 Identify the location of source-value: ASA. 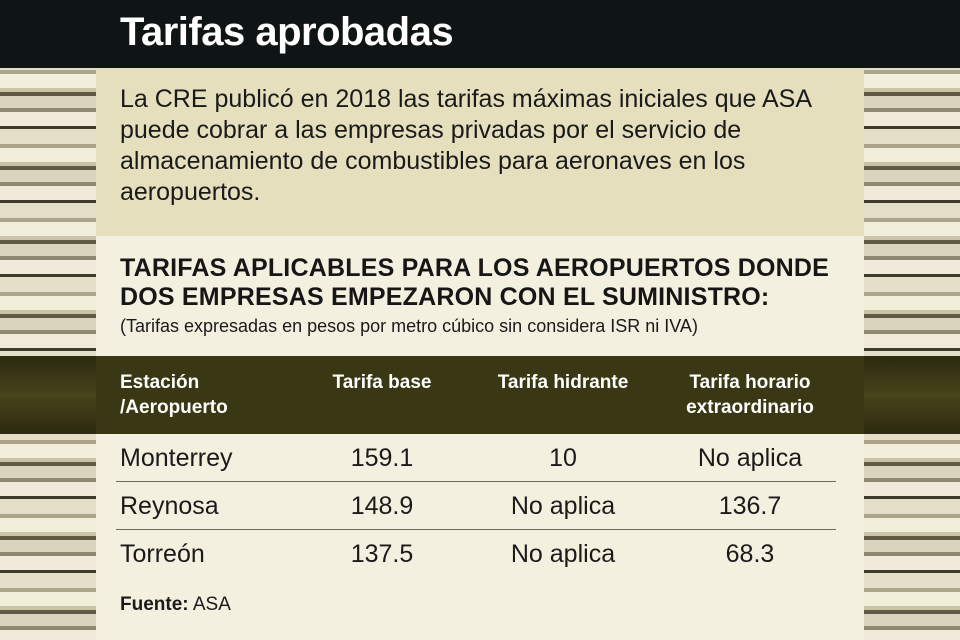
(211, 604).